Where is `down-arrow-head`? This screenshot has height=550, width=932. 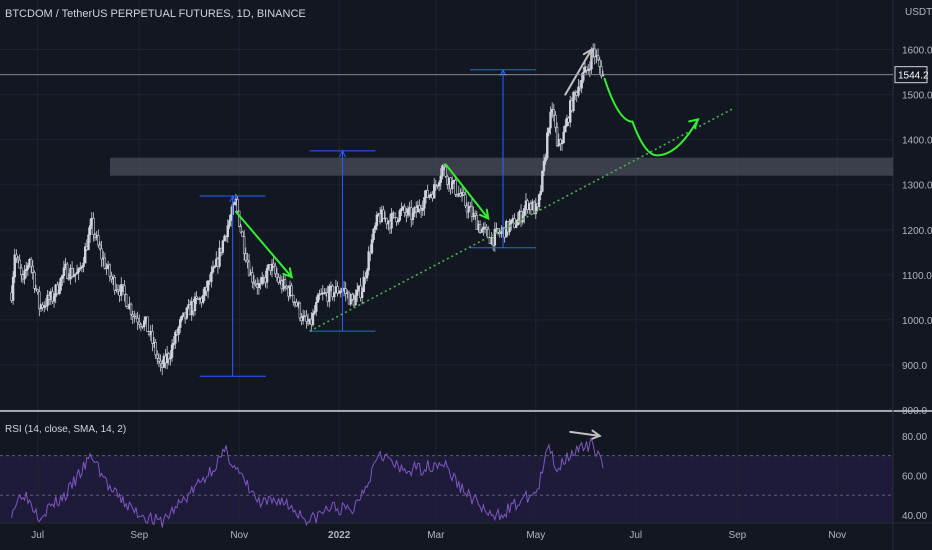 down-arrow-head is located at coordinates (484, 214).